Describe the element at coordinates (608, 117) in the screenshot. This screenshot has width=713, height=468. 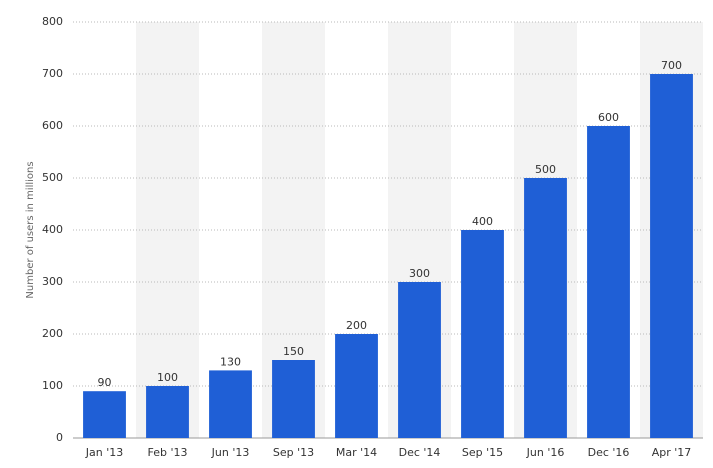
I see `value-label: 600` at that location.